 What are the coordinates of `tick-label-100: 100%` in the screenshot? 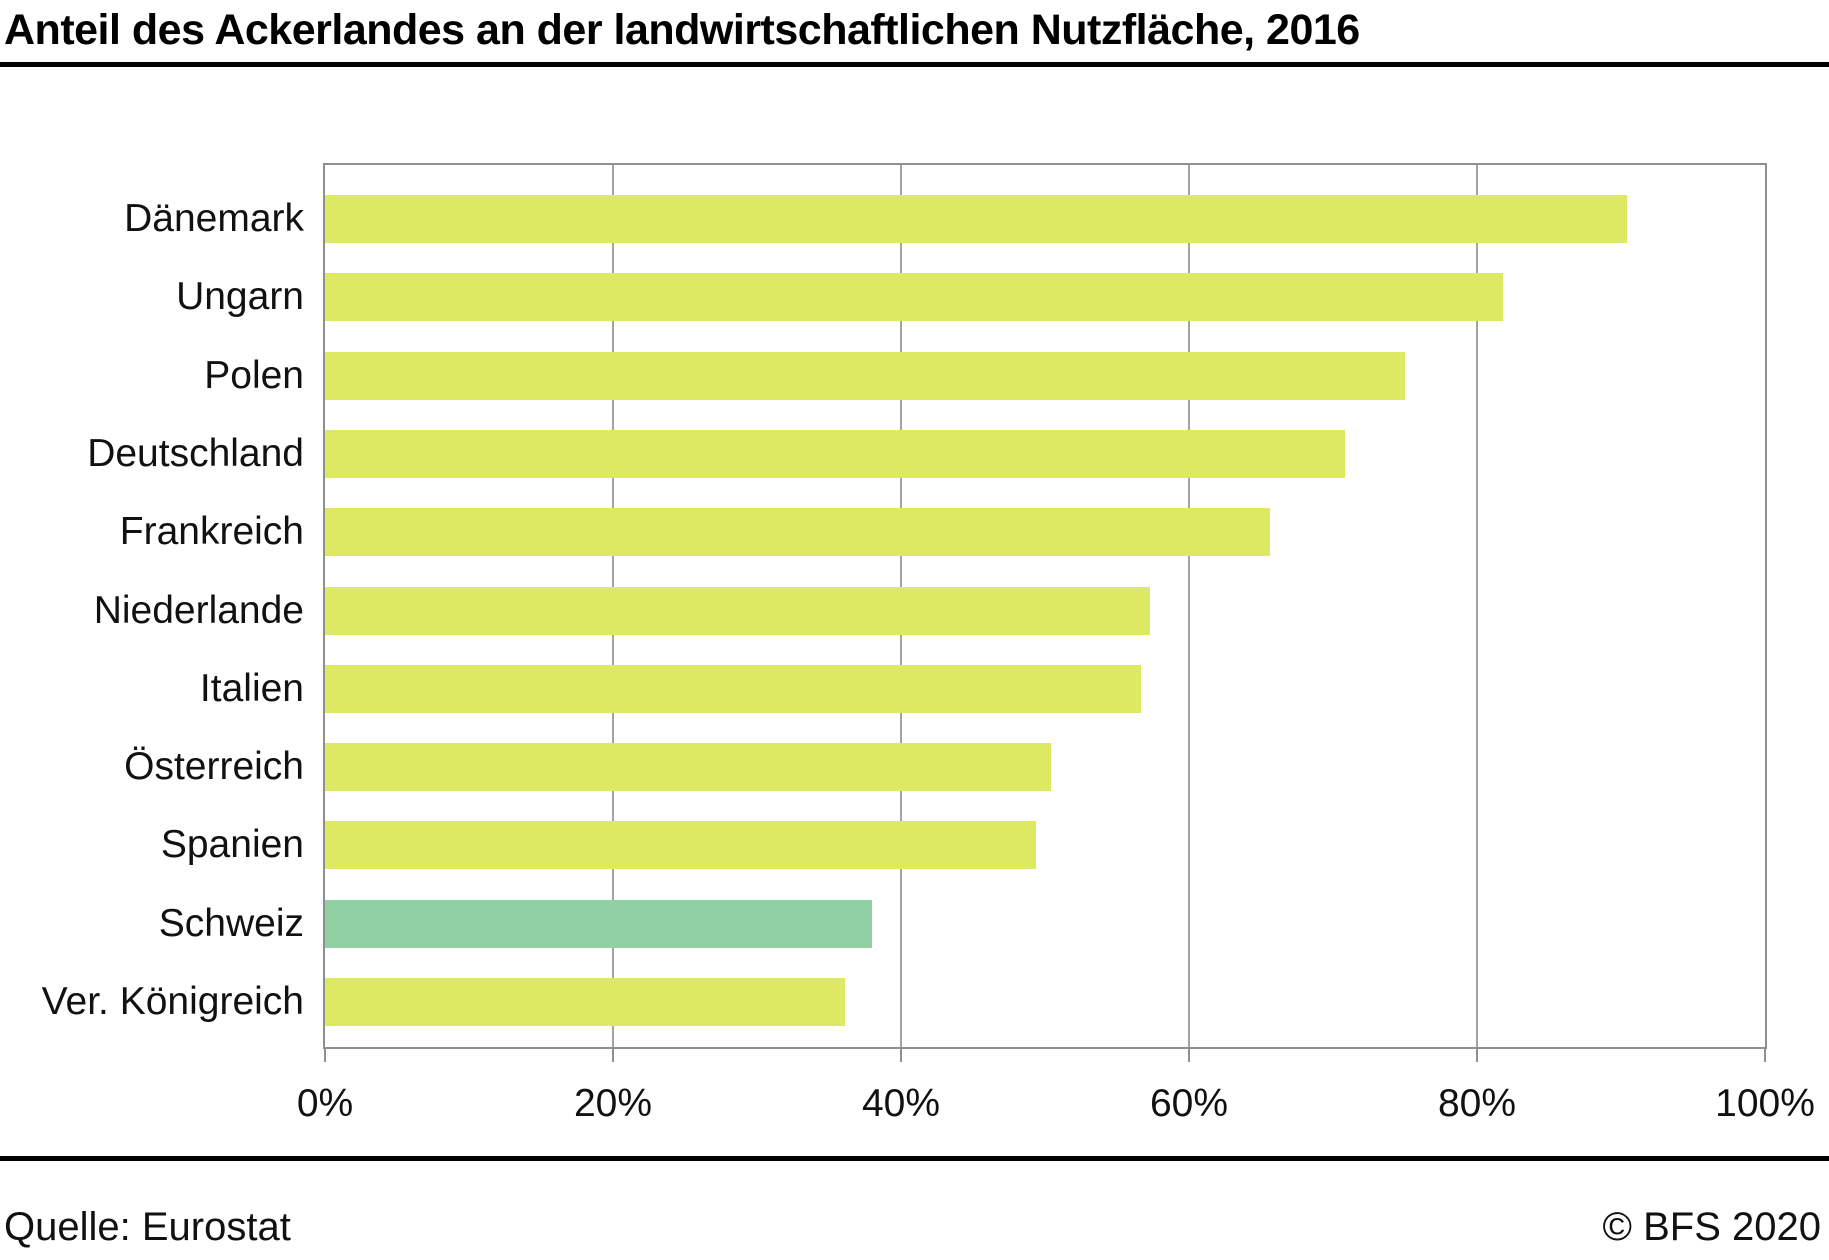 It's located at (1765, 1103).